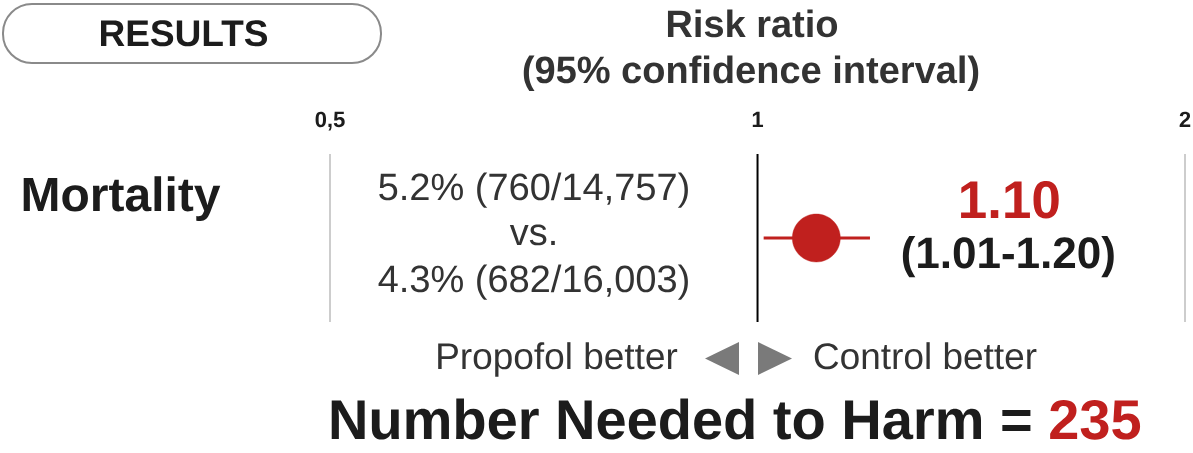 This screenshot has height=453, width=1193. I want to click on annotation: 235, so click(1095, 419).